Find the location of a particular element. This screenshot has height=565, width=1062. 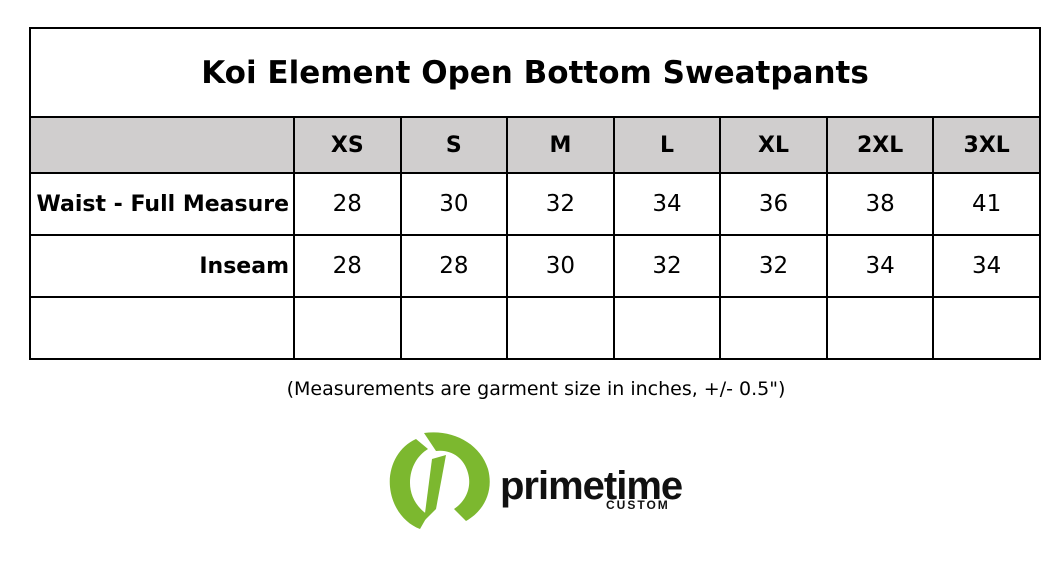

size-header: L is located at coordinates (667, 145).